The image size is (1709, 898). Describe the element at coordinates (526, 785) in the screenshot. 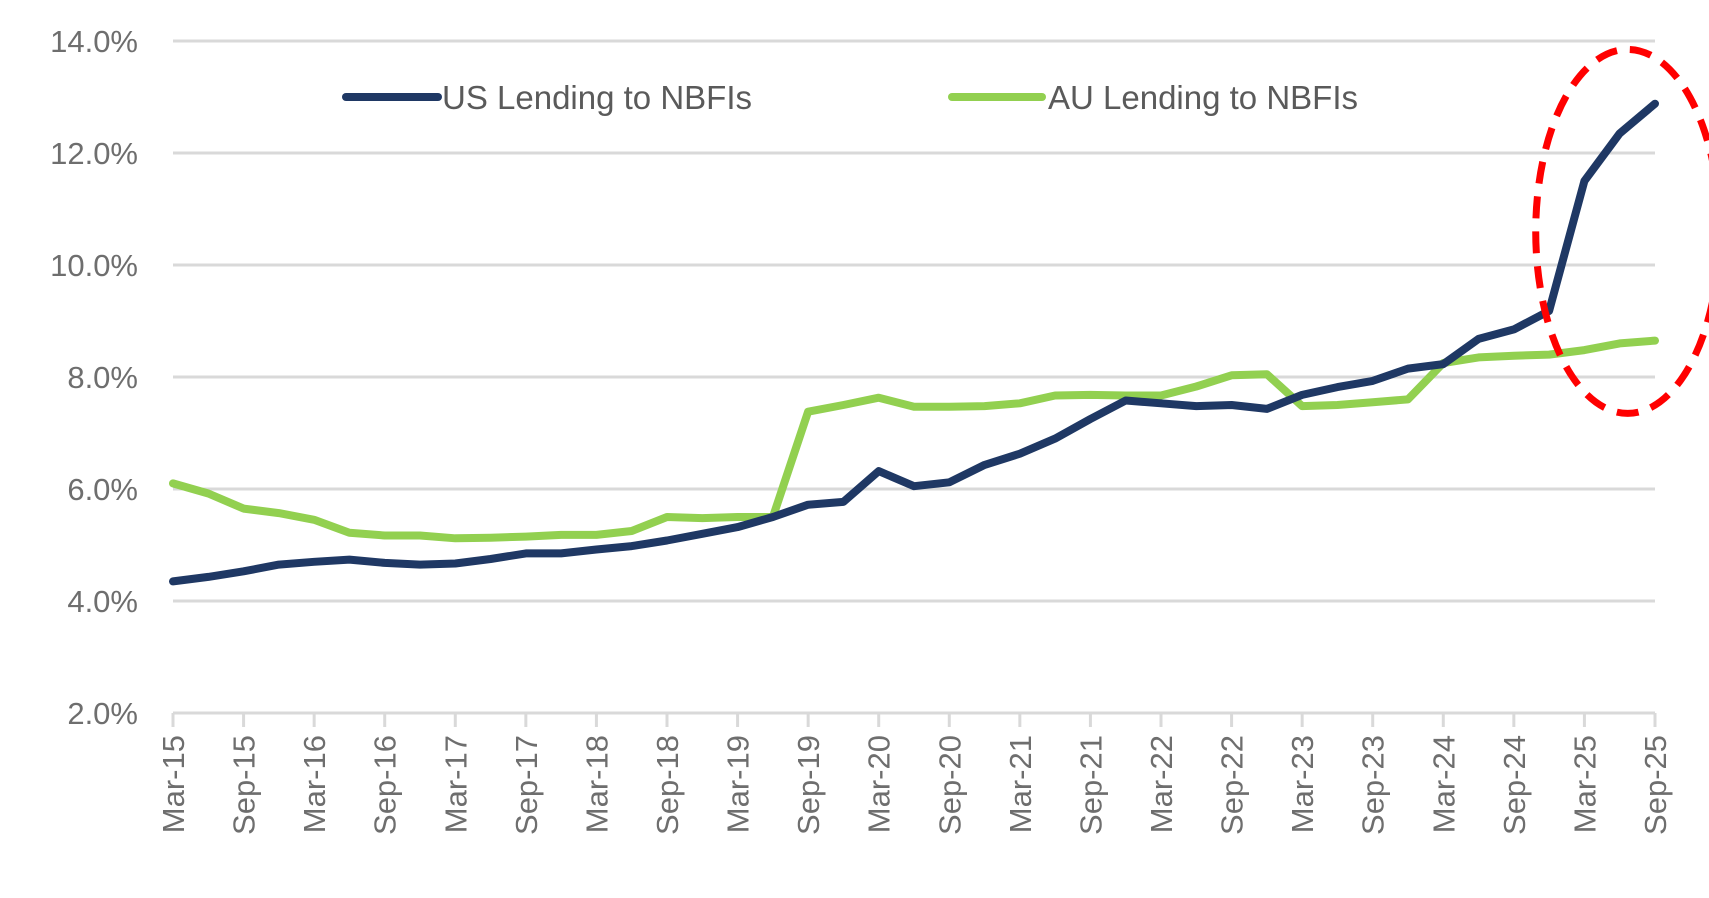

I see `x-tick-label: Sep-17` at that location.